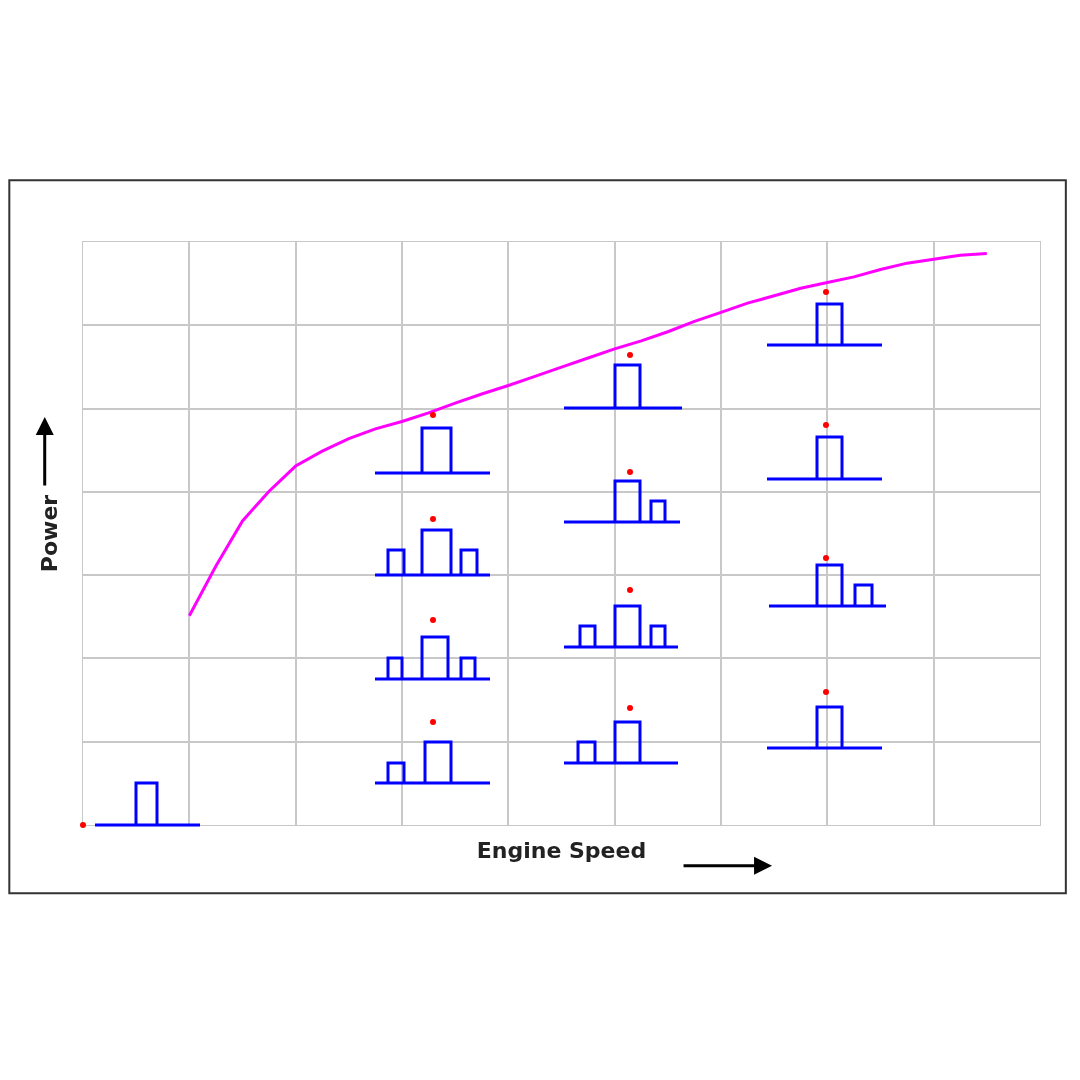 This screenshot has height=1080, width=1080. I want to click on y-axis-title: Power, so click(49, 533).